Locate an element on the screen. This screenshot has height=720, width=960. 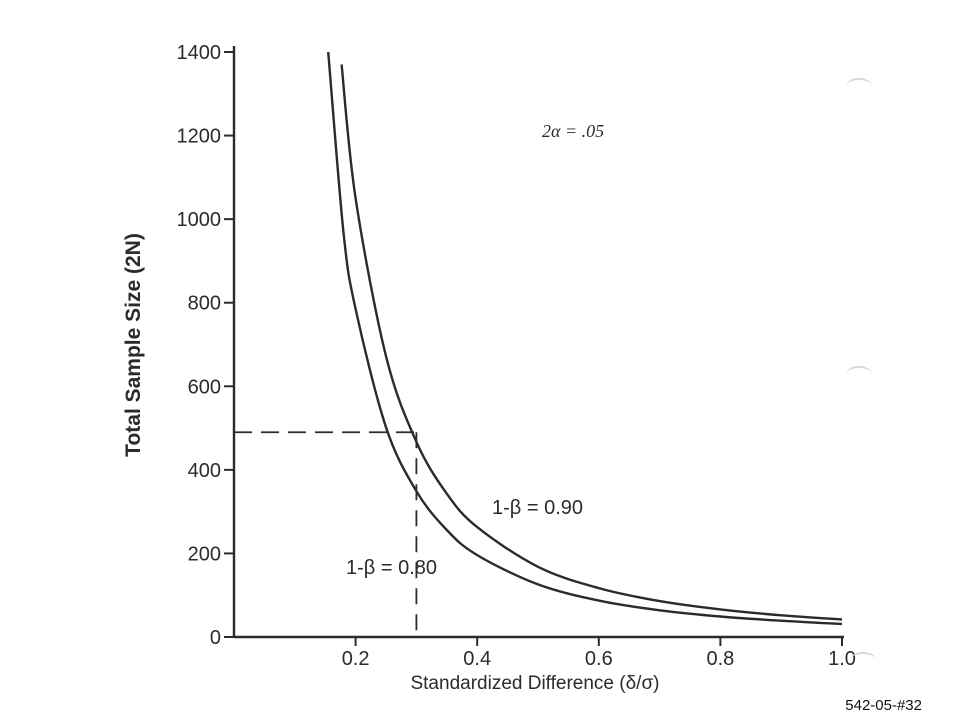
series-label-power-080: 1-β = 0.80 is located at coordinates (391, 568).